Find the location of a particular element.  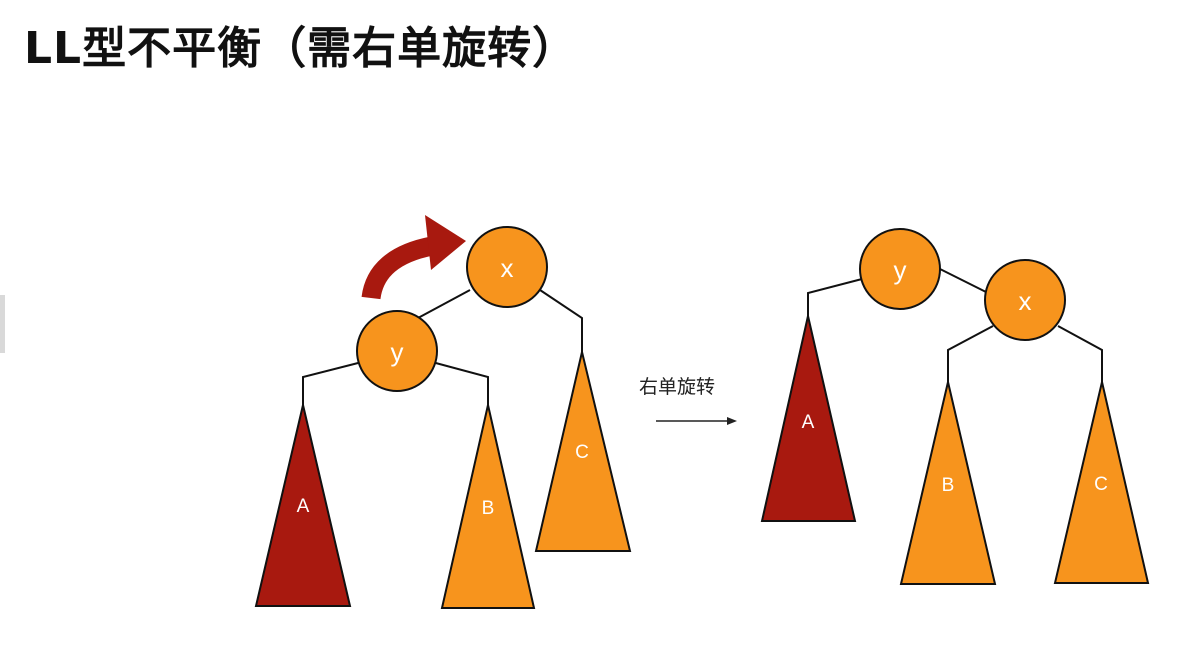

node-y is located at coordinates (397, 351).